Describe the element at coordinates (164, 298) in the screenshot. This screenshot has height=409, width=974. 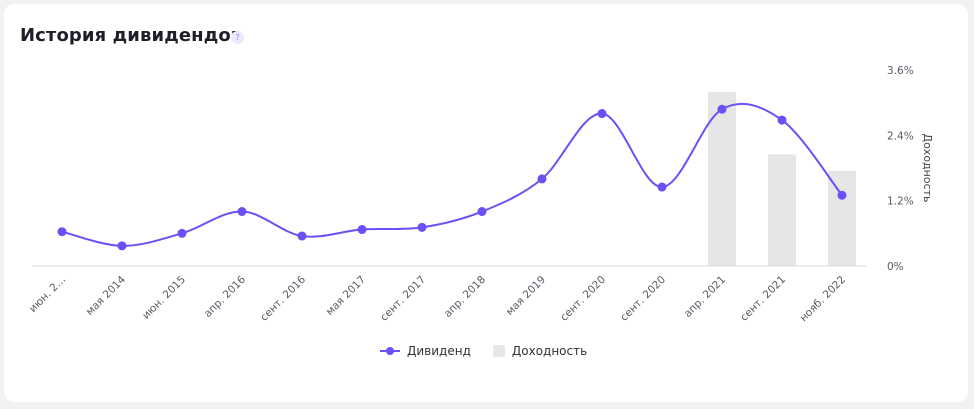
I see `x-tick-label: июн. 2015` at that location.